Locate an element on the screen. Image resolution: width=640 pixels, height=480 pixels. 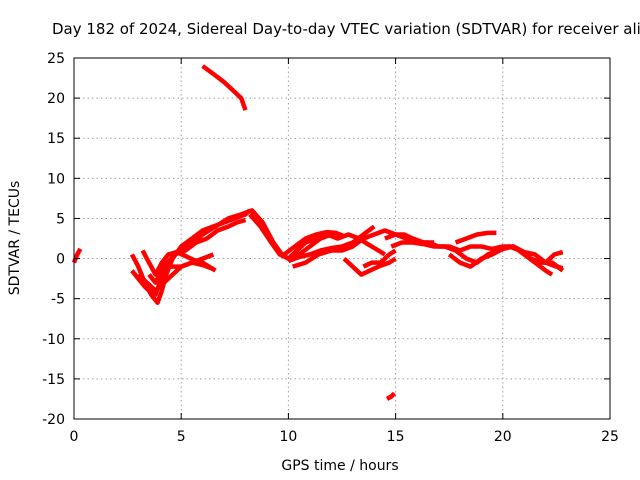
y-tick-label: 5 is located at coordinates (60, 219).